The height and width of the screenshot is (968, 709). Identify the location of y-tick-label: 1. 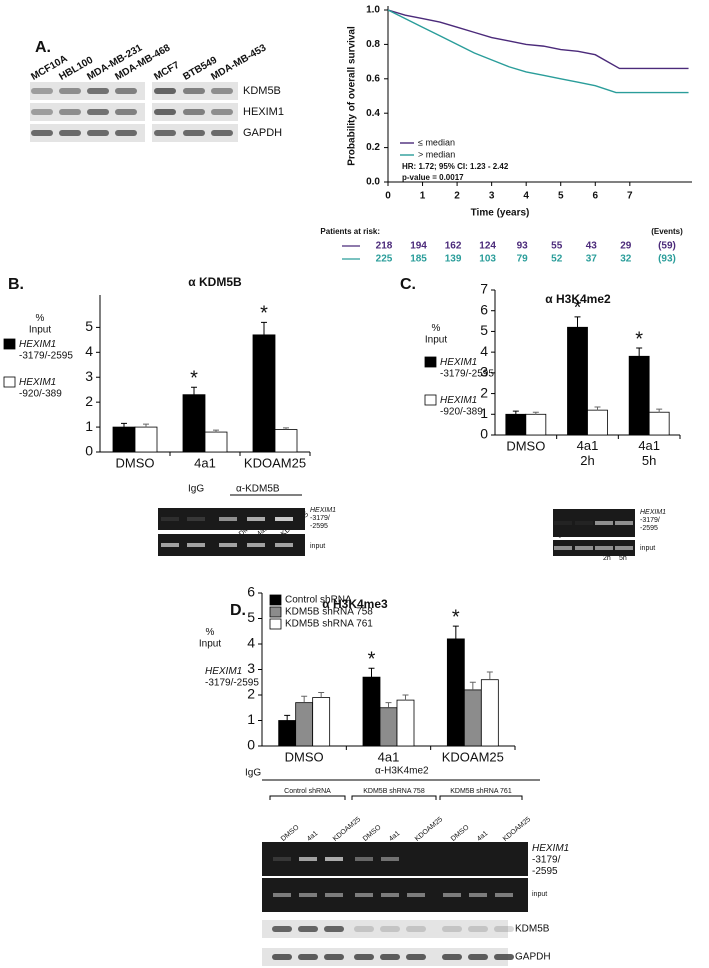
(89, 426).